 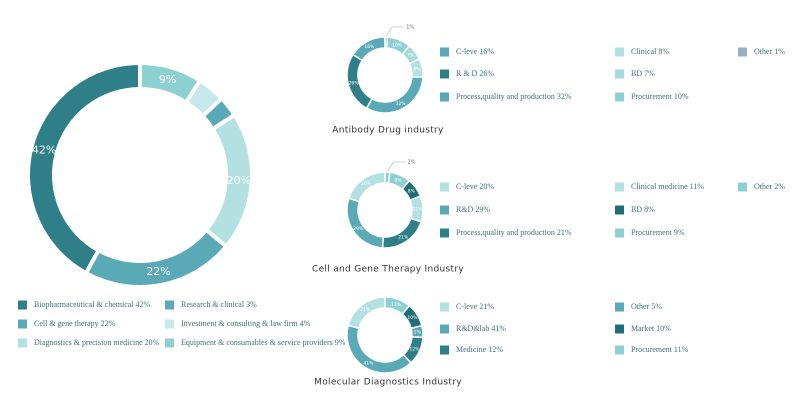 What do you see at coordinates (475, 73) in the screenshot?
I see `legend-label: R & D 26%` at bounding box center [475, 73].